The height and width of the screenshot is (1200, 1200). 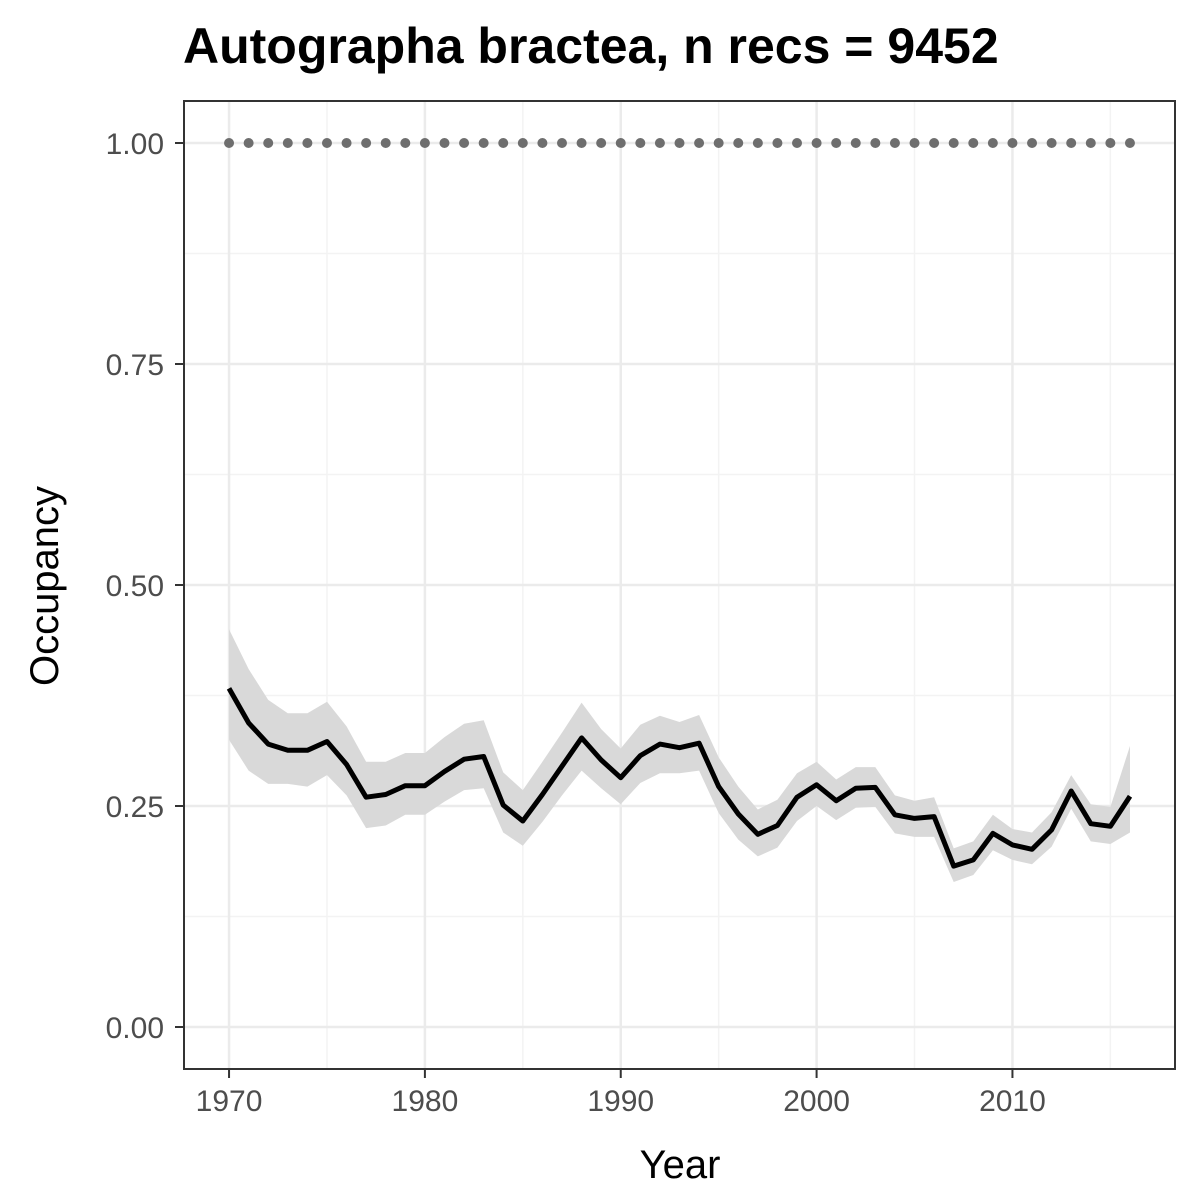 I want to click on x-tick-label: 2000, so click(x=816, y=1101).